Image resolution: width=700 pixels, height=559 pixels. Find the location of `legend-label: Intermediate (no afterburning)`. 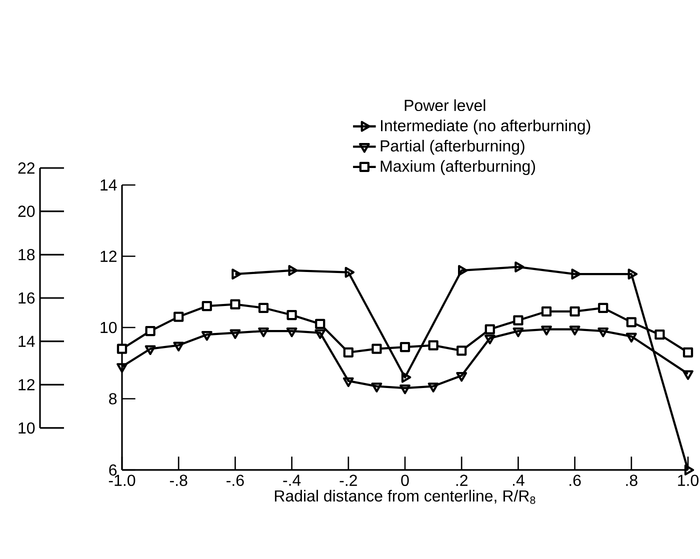

legend-label: Intermediate (no afterburning) is located at coordinates (485, 127).